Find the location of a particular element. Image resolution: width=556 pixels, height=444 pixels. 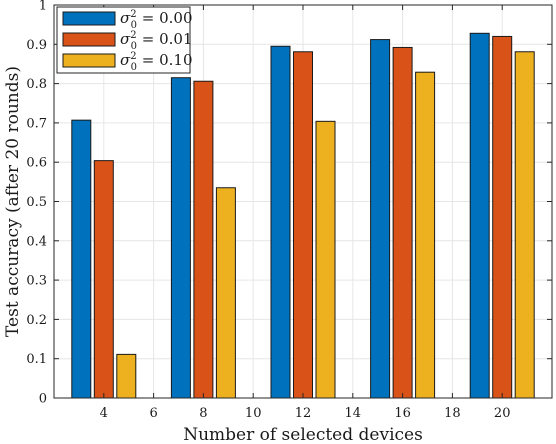

x-axis-label: Number of selected devices is located at coordinates (303, 434).